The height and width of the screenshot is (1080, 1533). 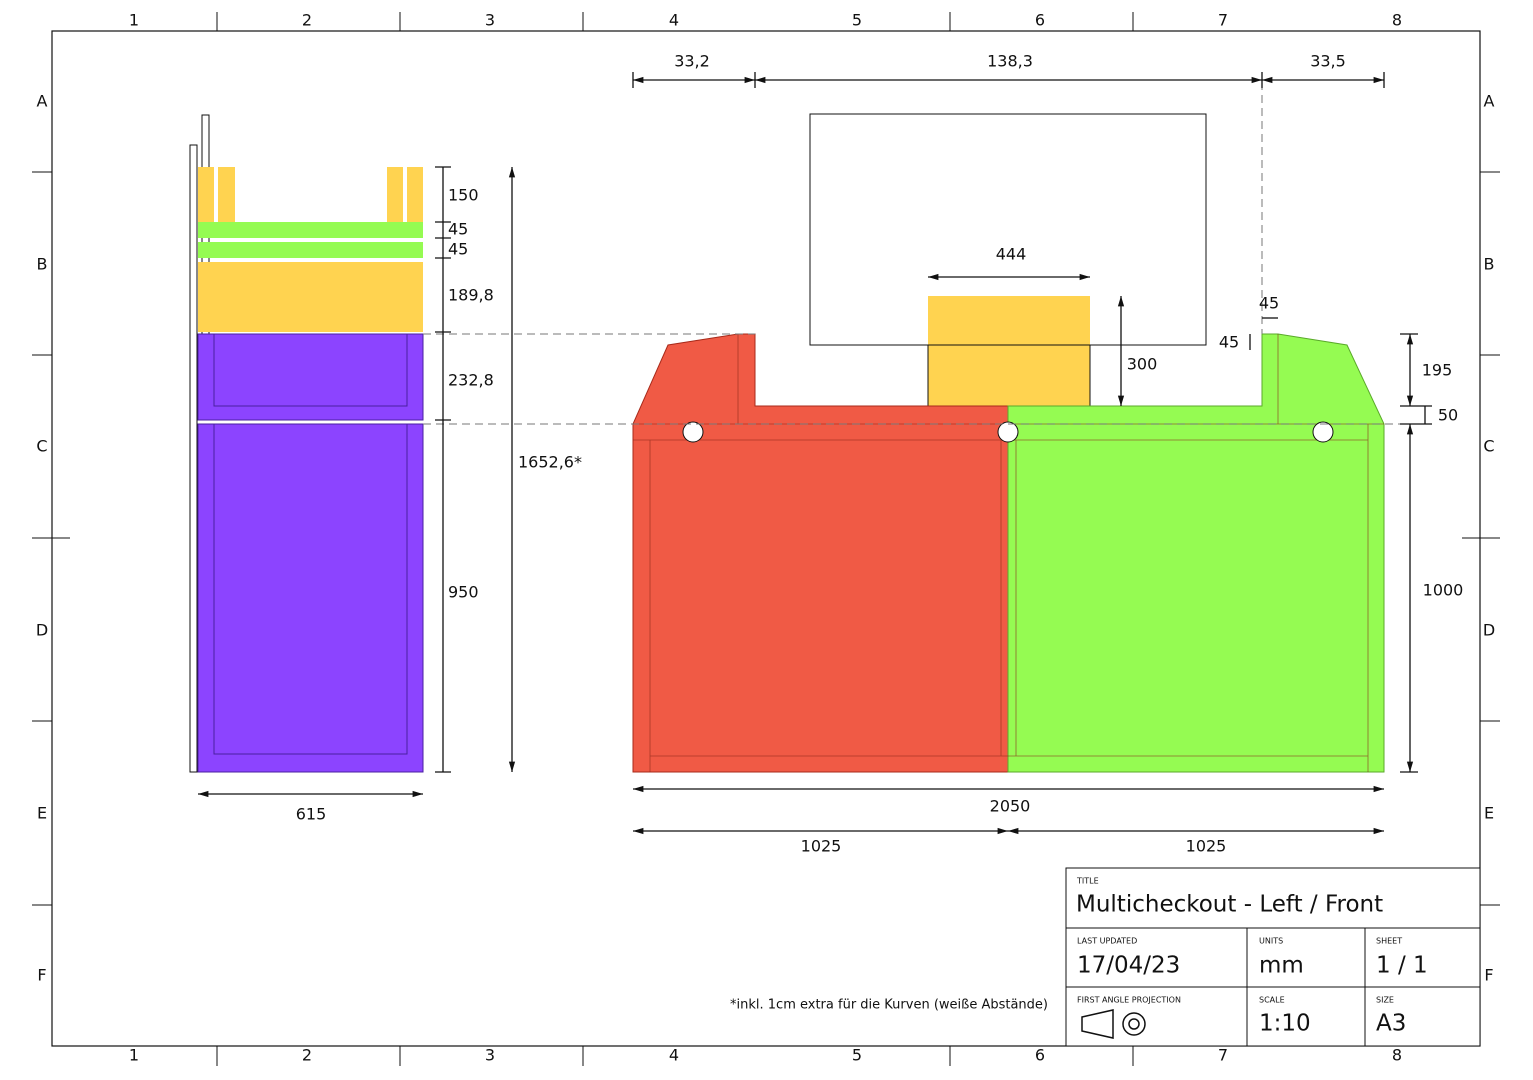 What do you see at coordinates (1448, 415) in the screenshot?
I see `dim-label: 50` at bounding box center [1448, 415].